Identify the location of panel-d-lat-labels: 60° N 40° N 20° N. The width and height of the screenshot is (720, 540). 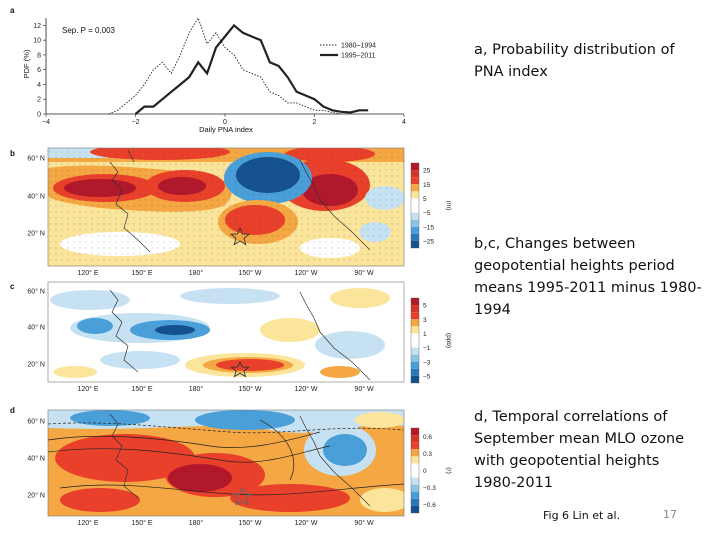
(36, 459).